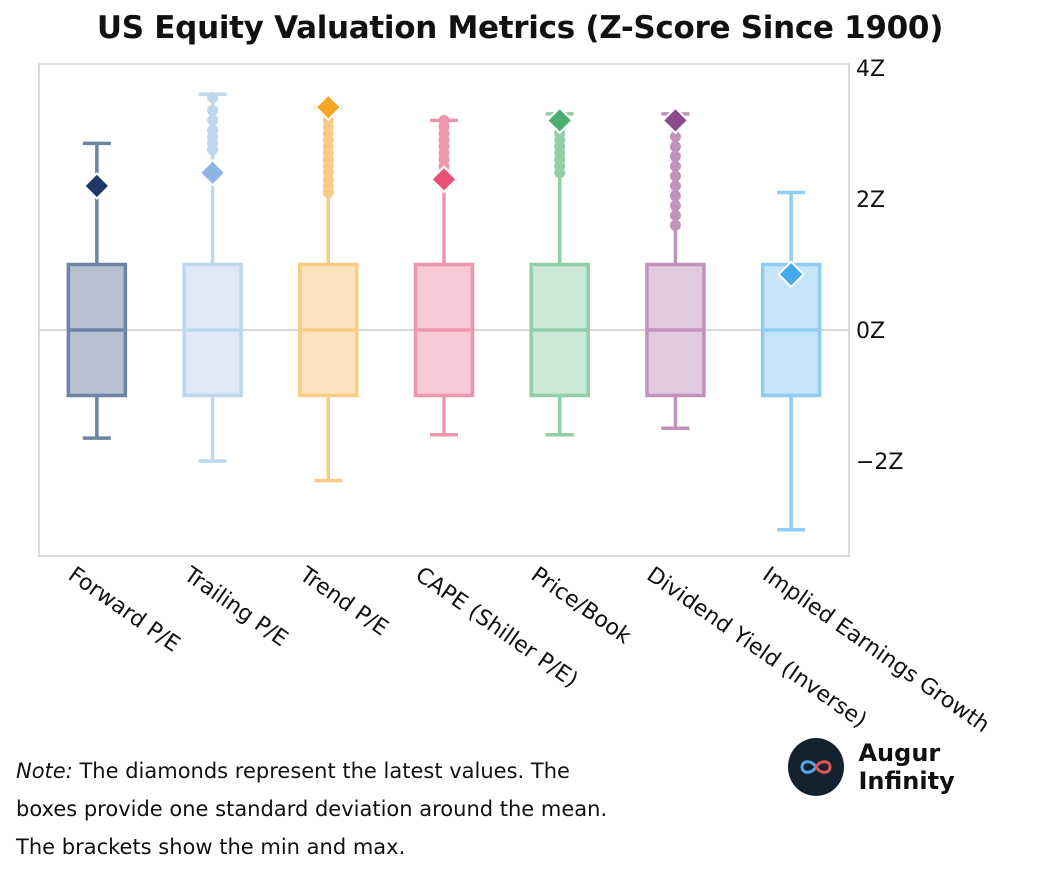 The height and width of the screenshot is (880, 1040). Describe the element at coordinates (235, 607) in the screenshot. I see `x-tick-label: Trailing P/E` at that location.